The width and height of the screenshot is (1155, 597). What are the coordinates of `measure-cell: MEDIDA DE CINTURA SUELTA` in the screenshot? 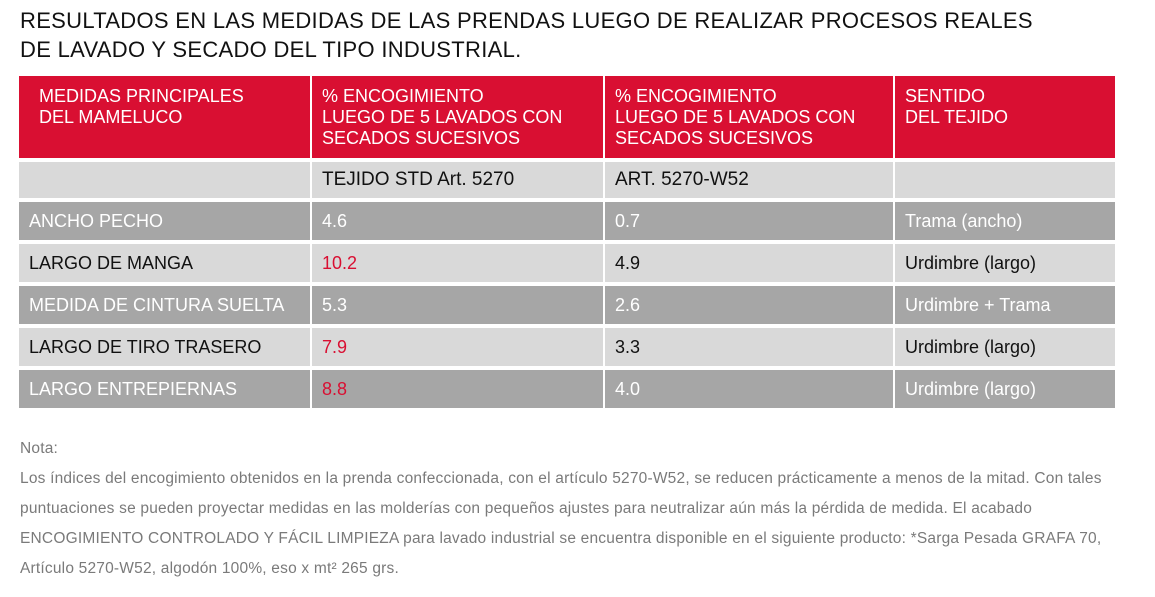 It's located at (165, 305).